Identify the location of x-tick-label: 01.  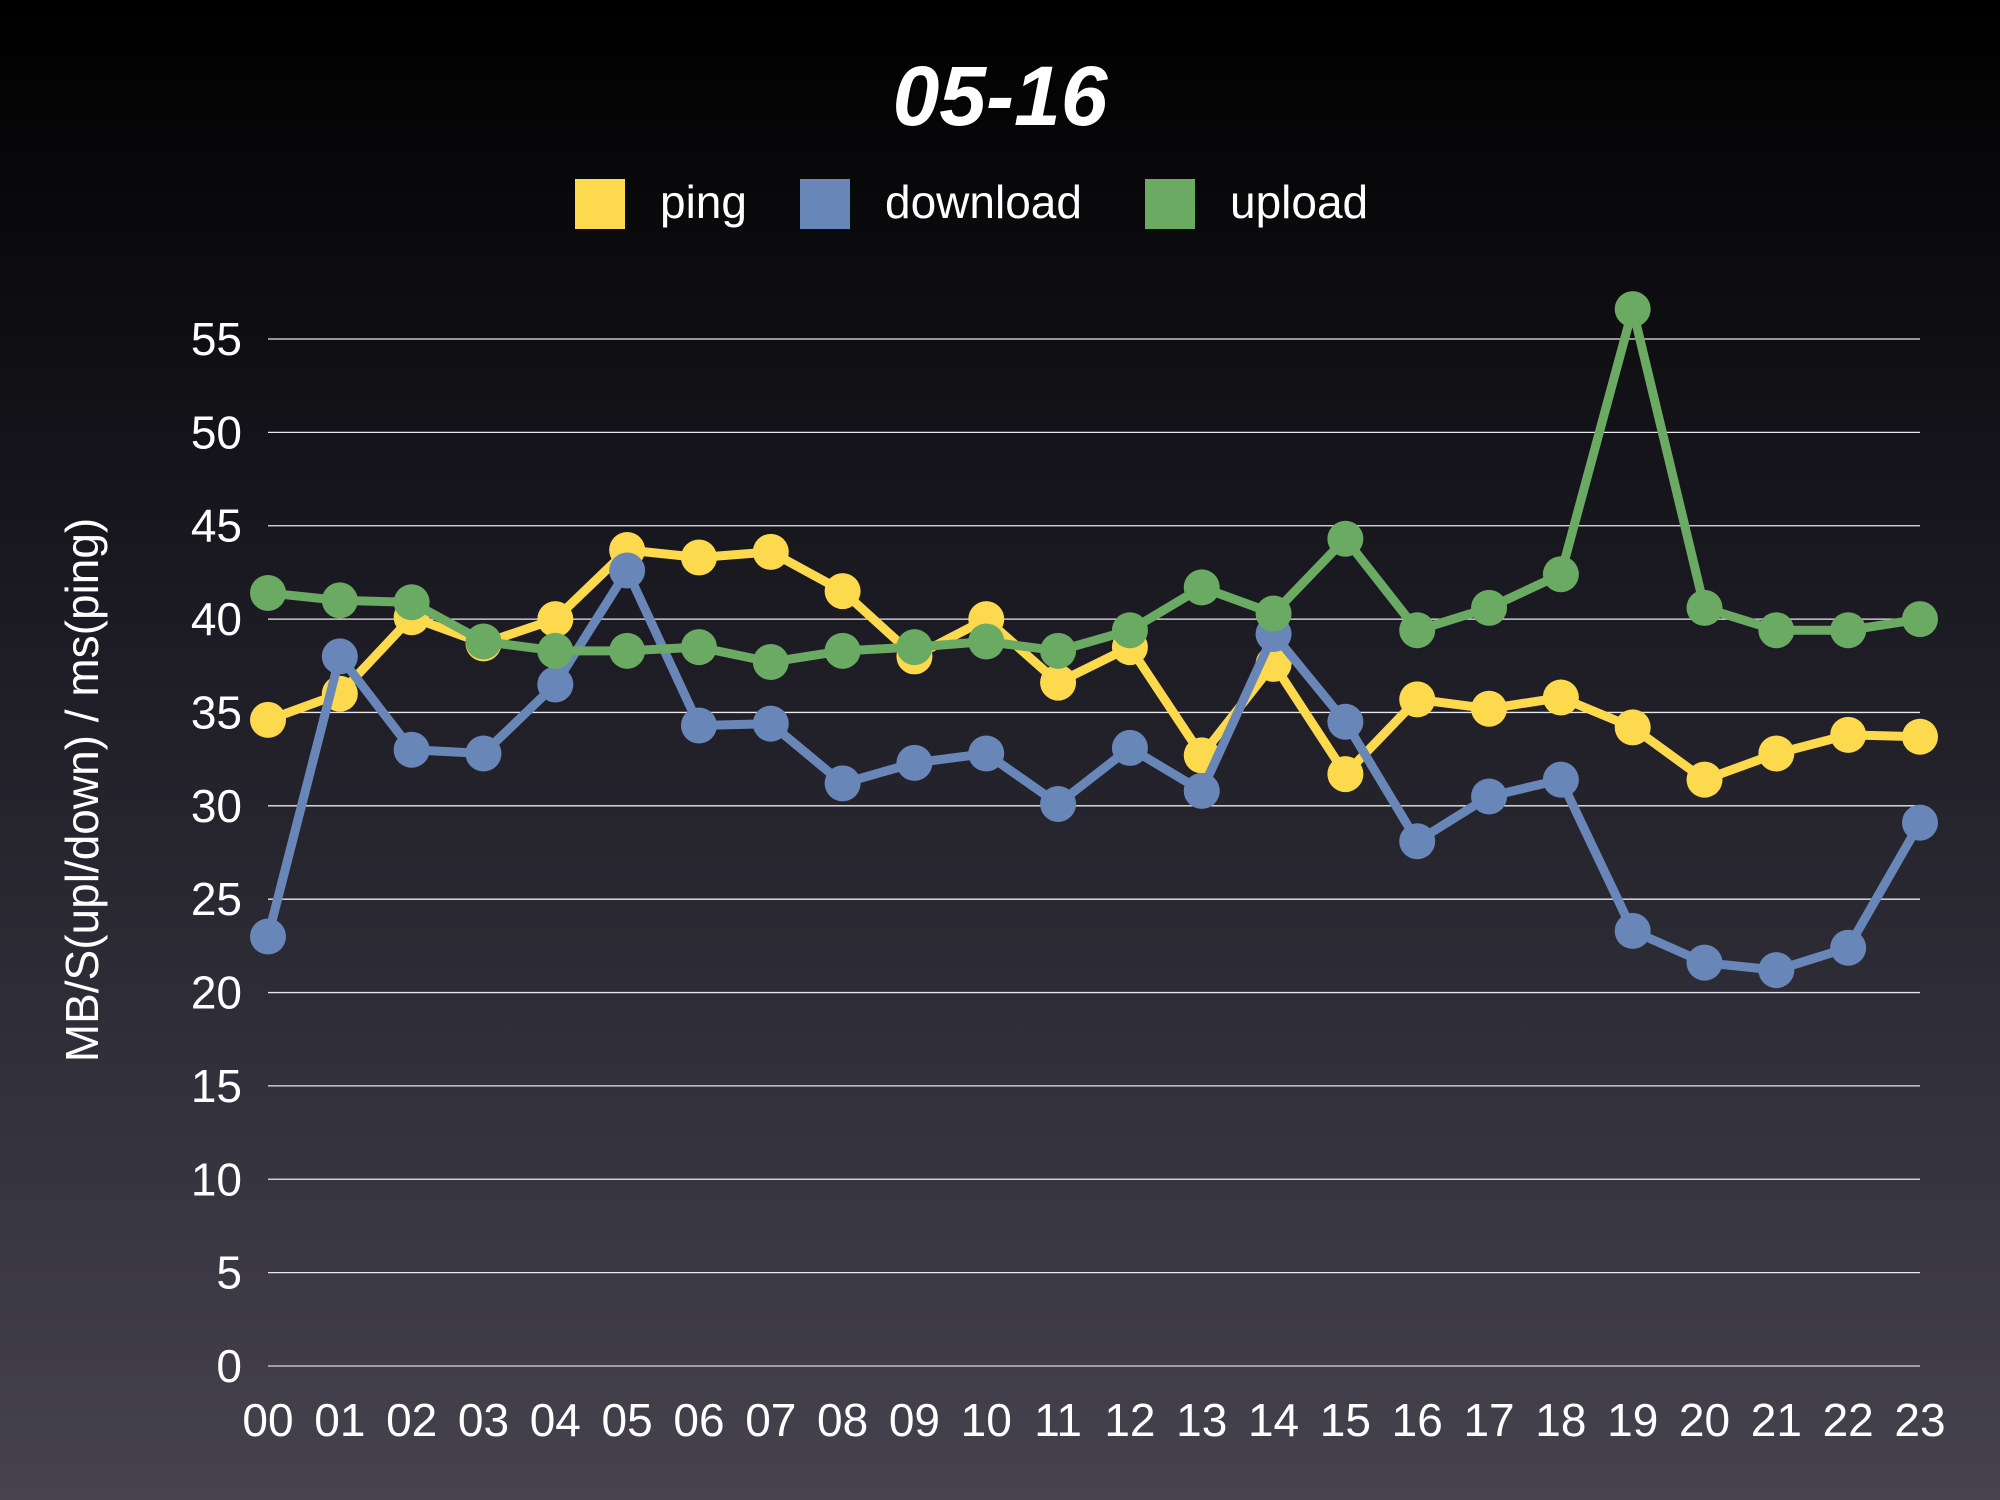
(339, 1420).